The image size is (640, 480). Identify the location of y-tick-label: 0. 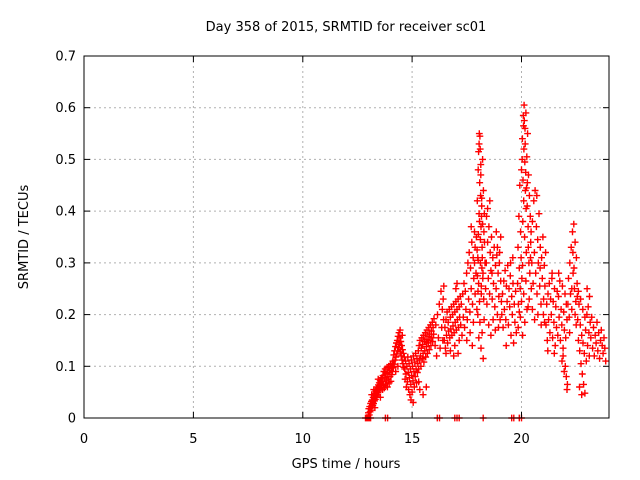
(72, 419).